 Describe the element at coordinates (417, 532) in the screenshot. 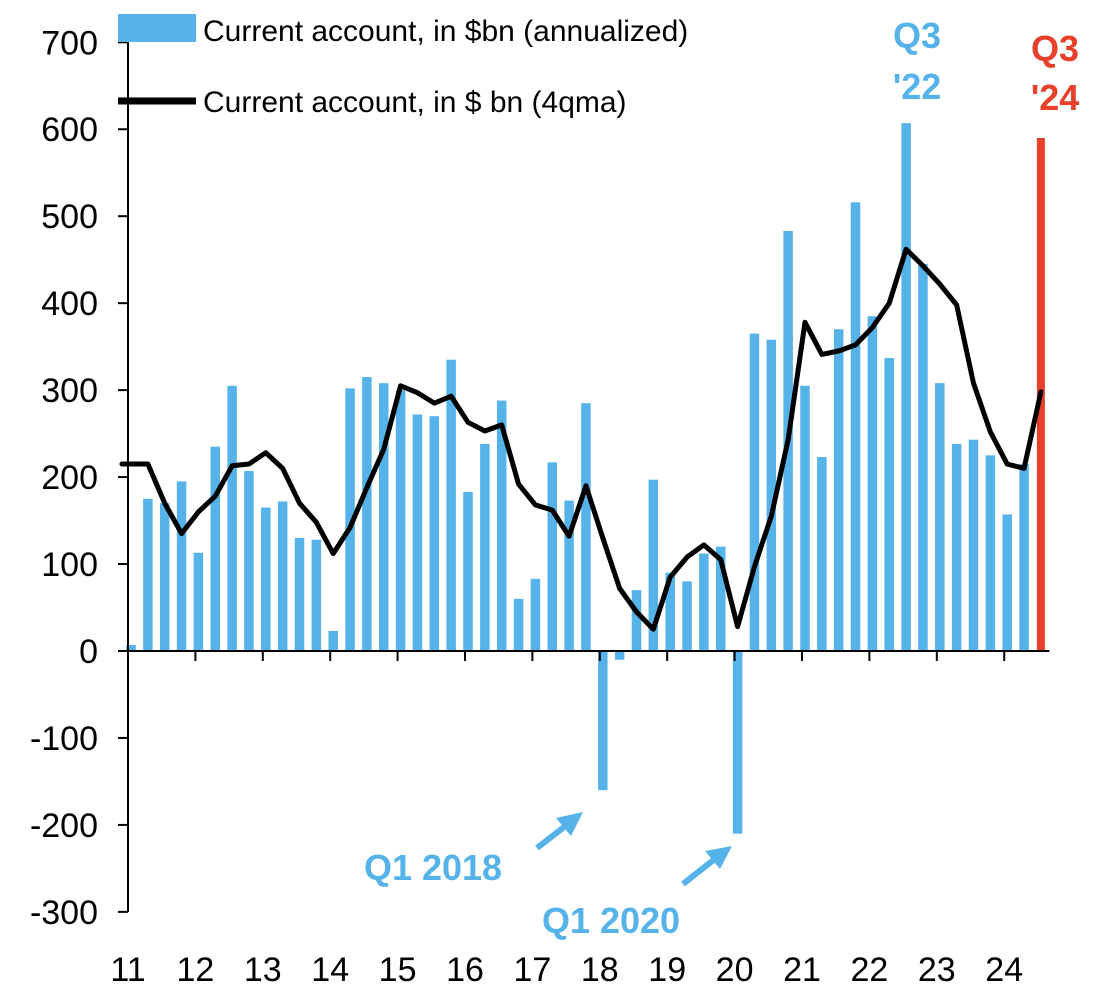

I see `bar-q2-2015` at that location.